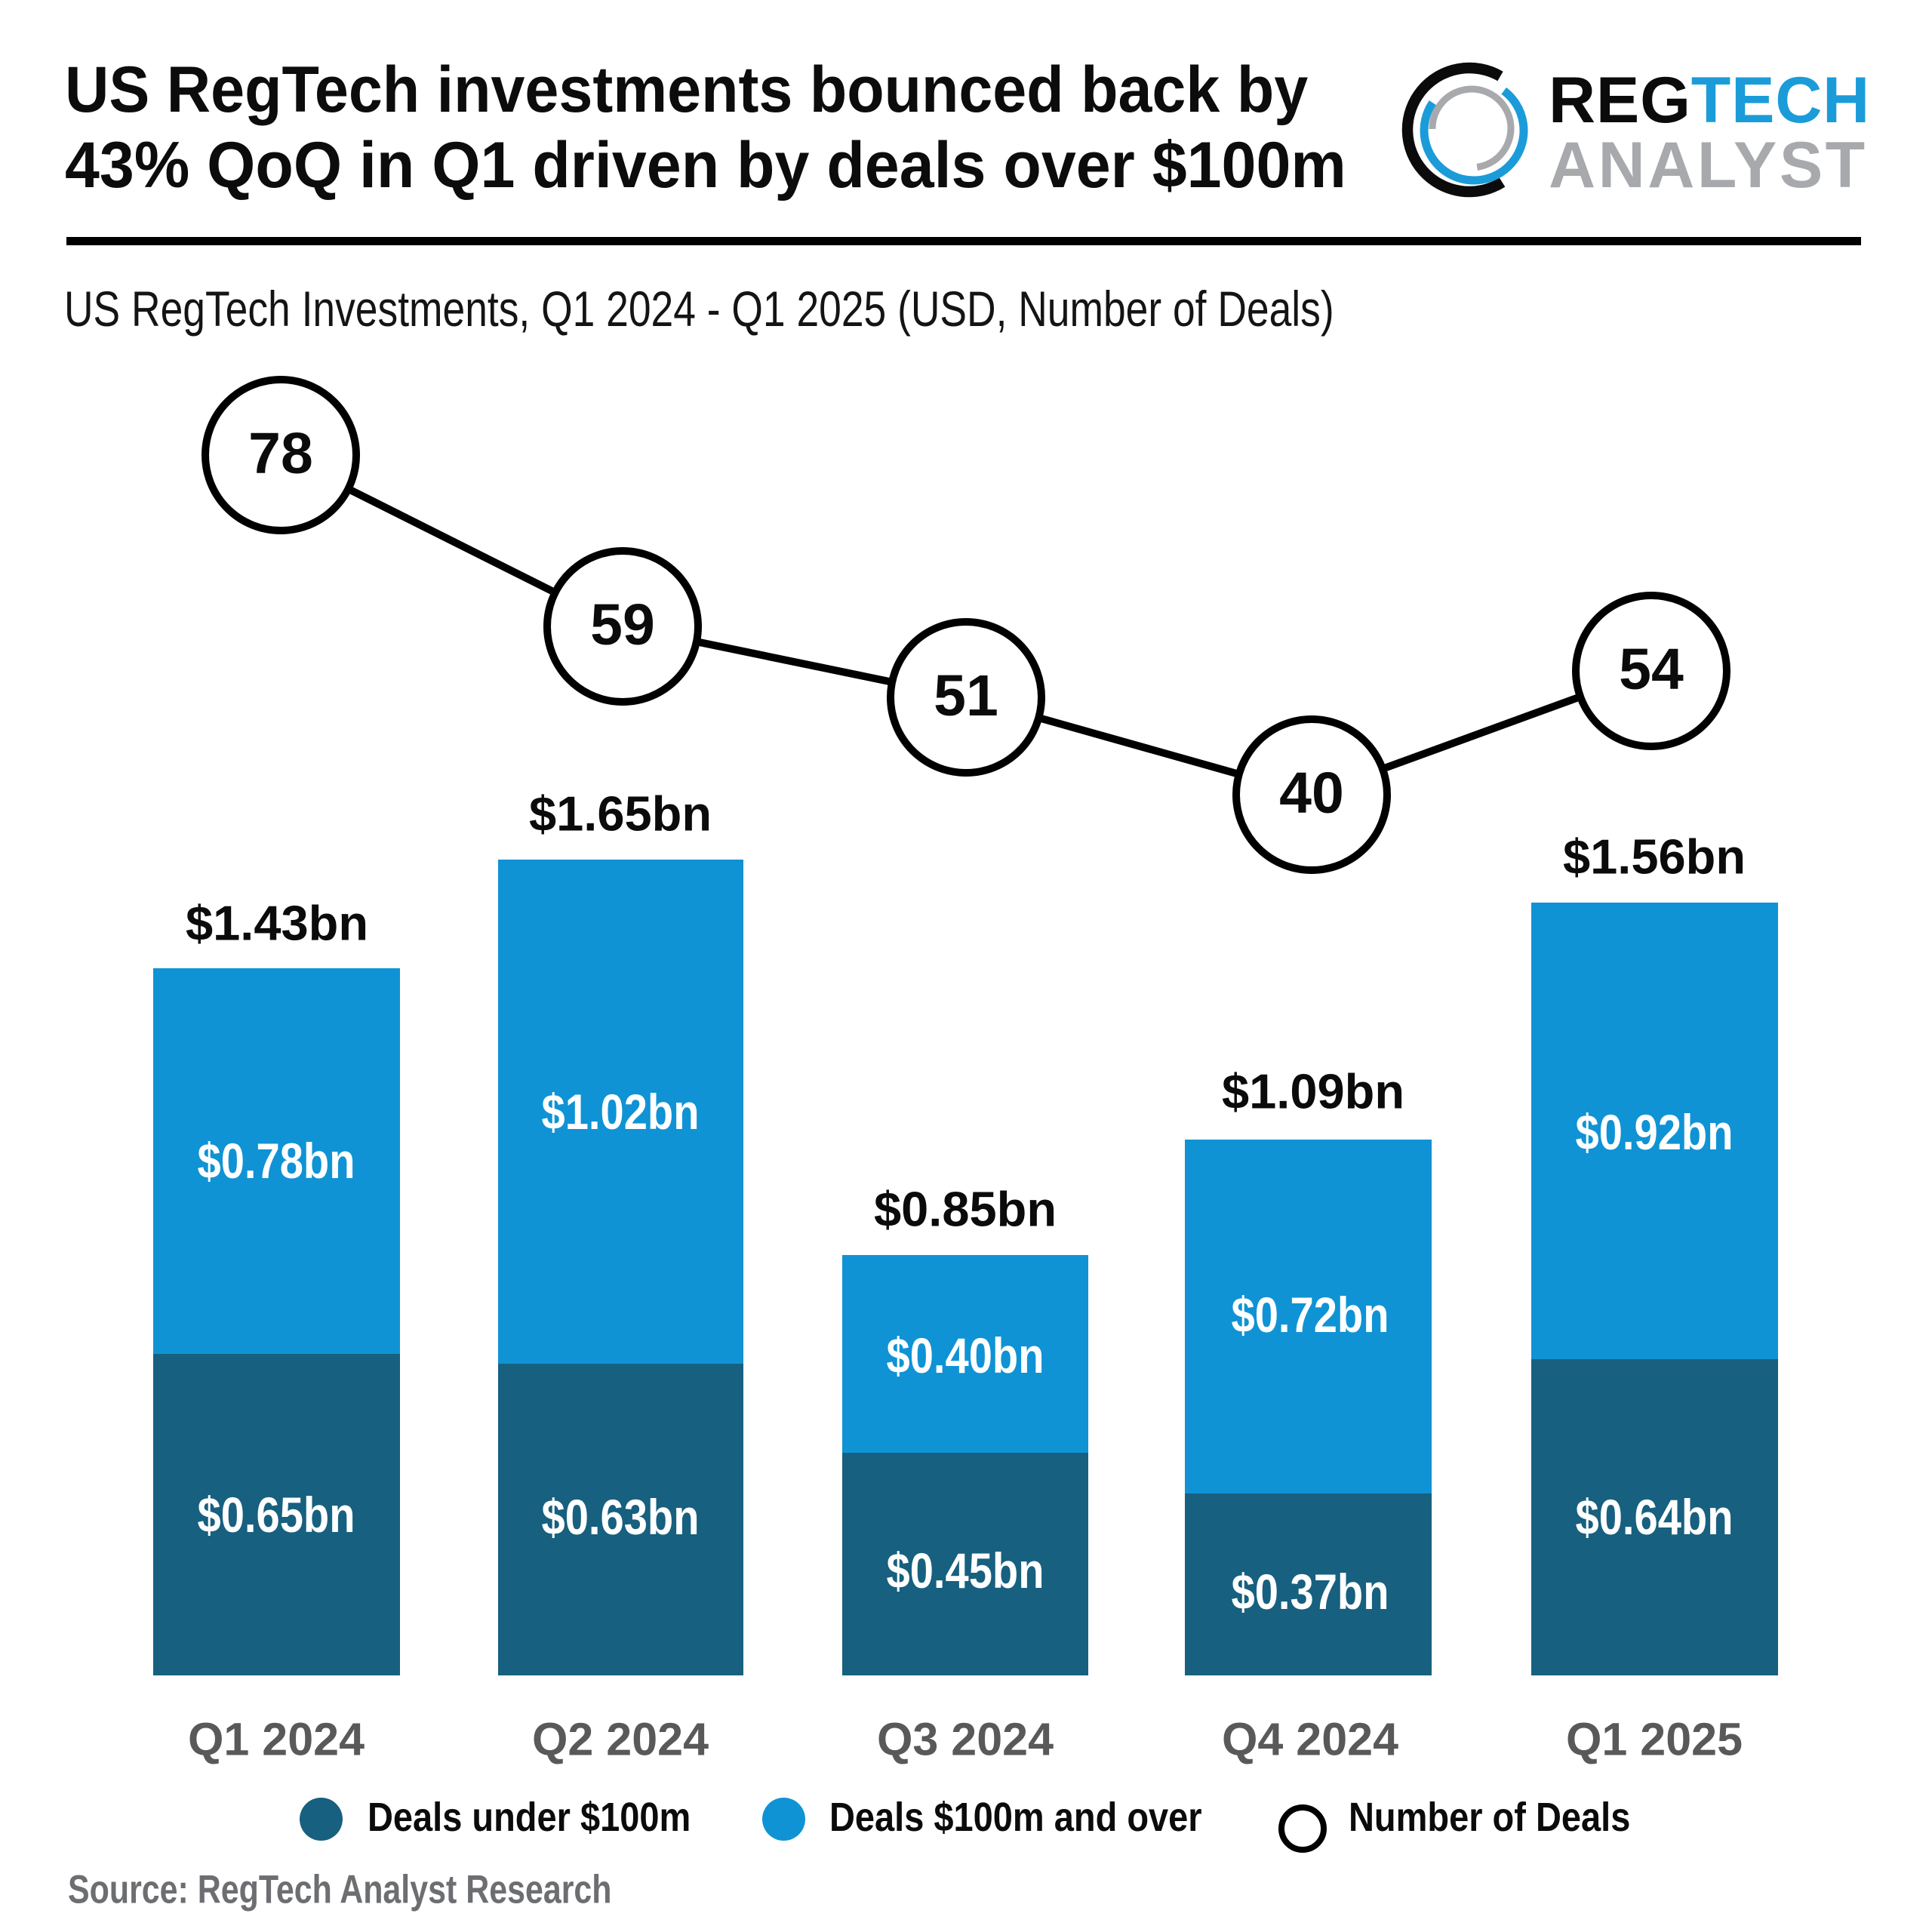  I want to click on svg-text: 51, so click(966, 695).